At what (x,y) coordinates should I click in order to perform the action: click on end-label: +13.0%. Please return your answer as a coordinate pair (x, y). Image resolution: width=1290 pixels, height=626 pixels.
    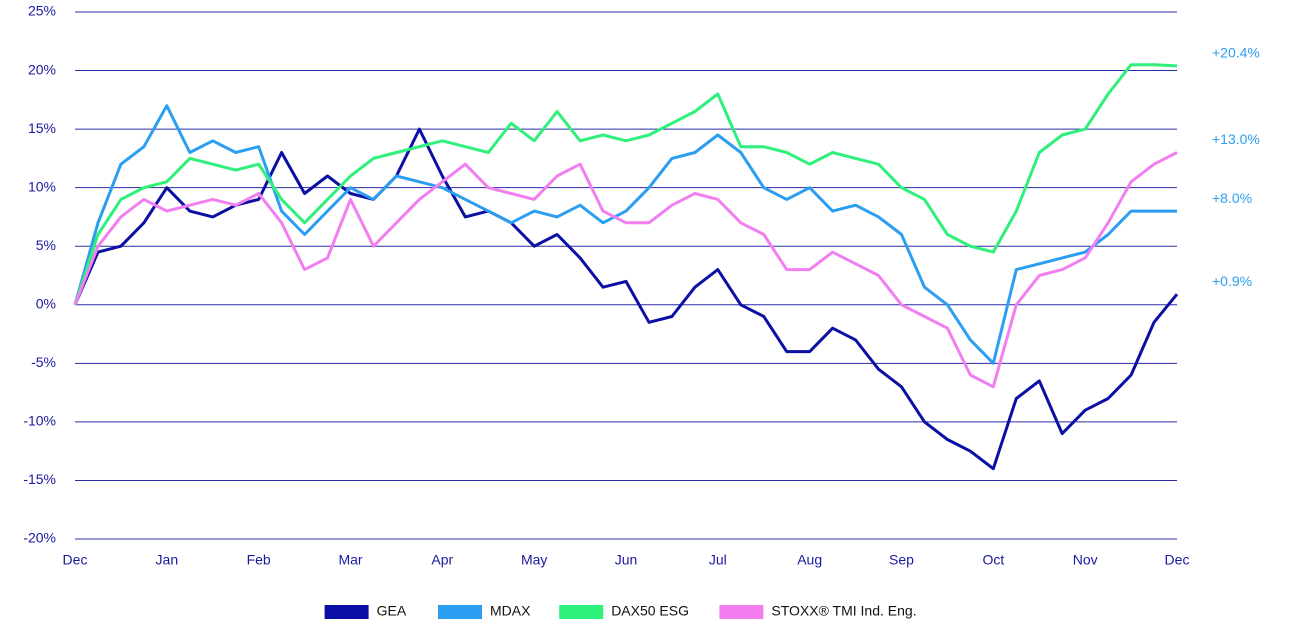
    Looking at the image, I should click on (1236, 139).